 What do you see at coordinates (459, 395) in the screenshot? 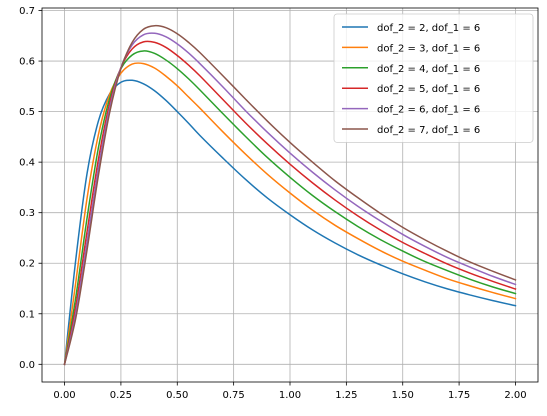
I see `x-tick-label: 1.75` at bounding box center [459, 395].